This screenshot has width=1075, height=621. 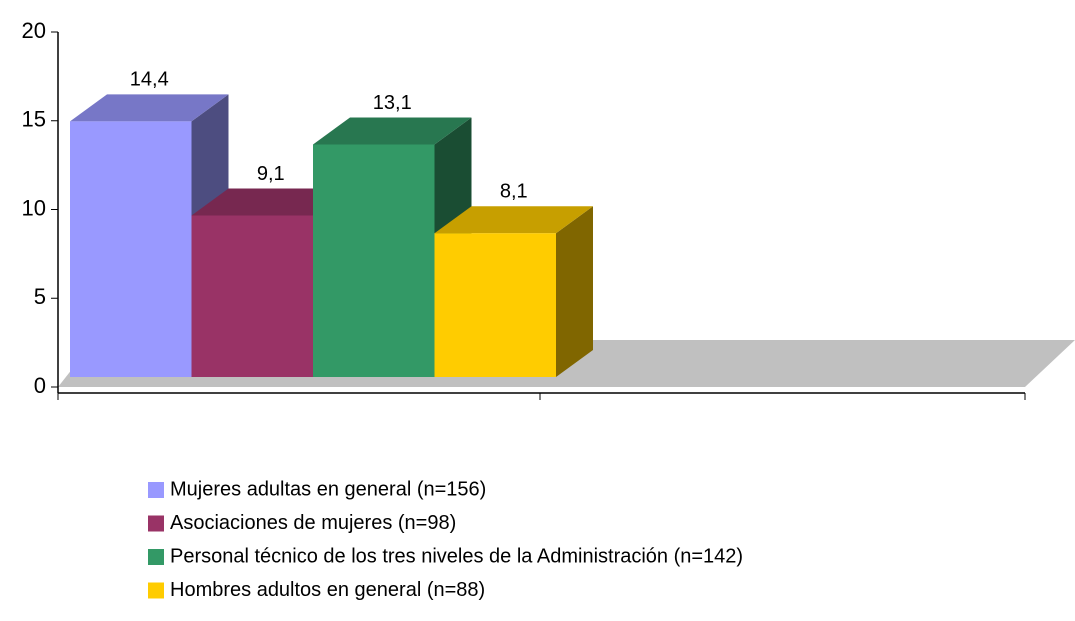 I want to click on y-tick-label: 10, so click(x=34, y=207).